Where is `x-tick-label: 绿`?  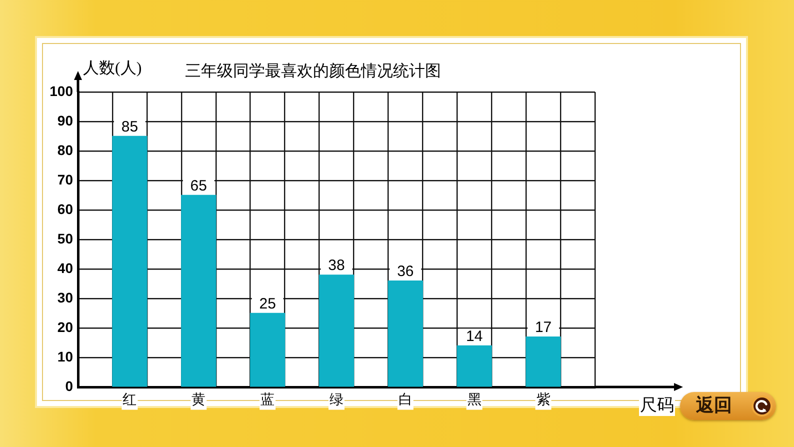 x-tick-label: 绿 is located at coordinates (337, 400).